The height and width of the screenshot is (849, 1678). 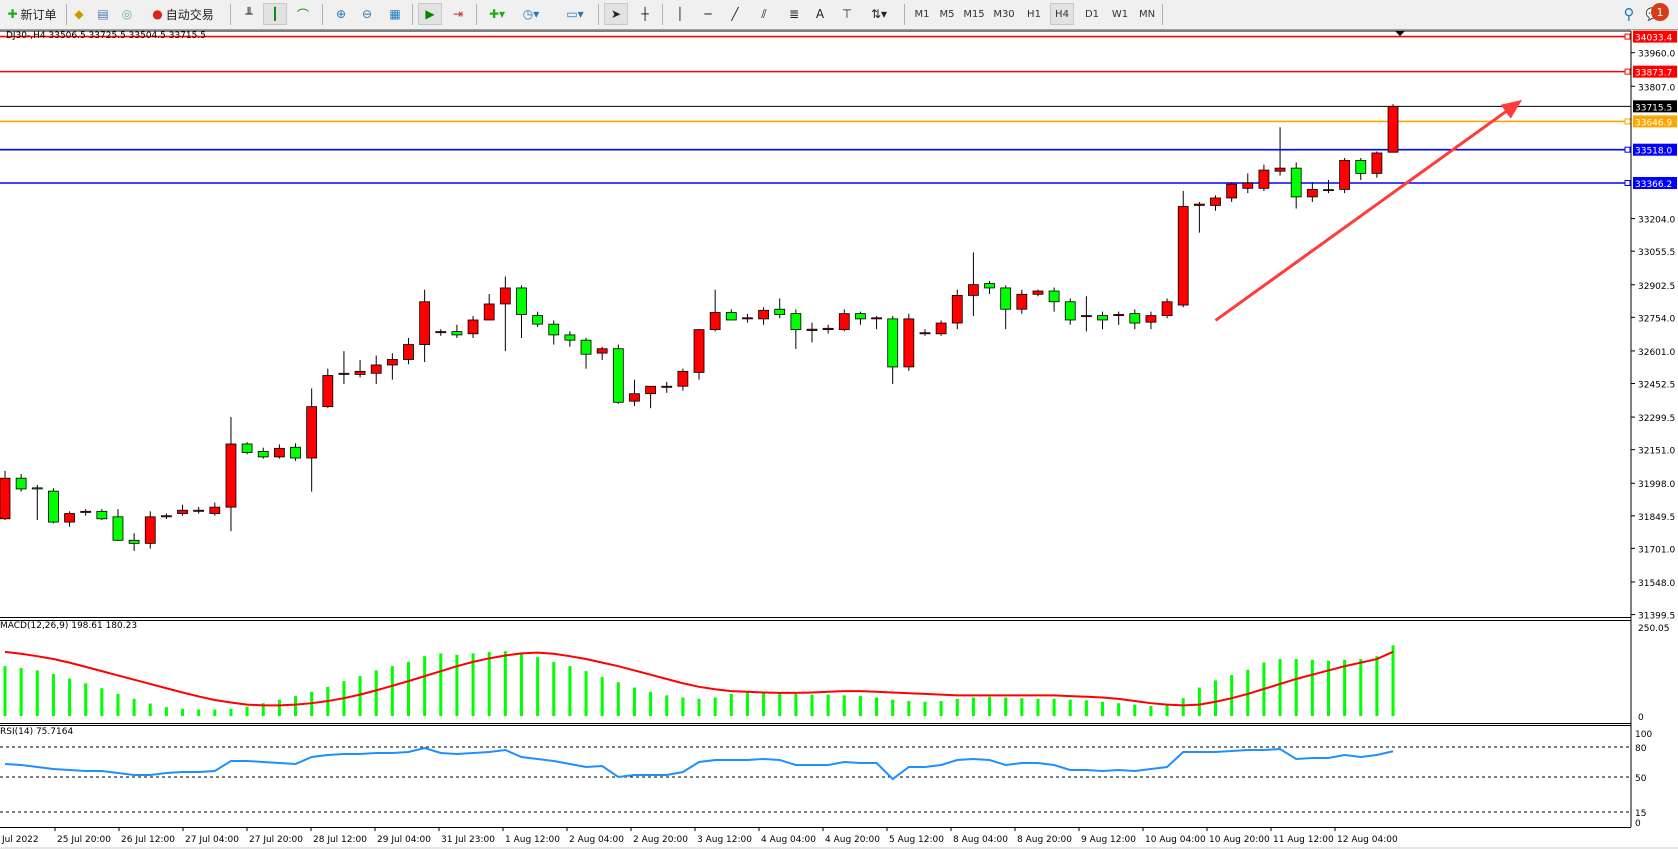 I want to click on tile-windows-icon: ▦, so click(x=395, y=14).